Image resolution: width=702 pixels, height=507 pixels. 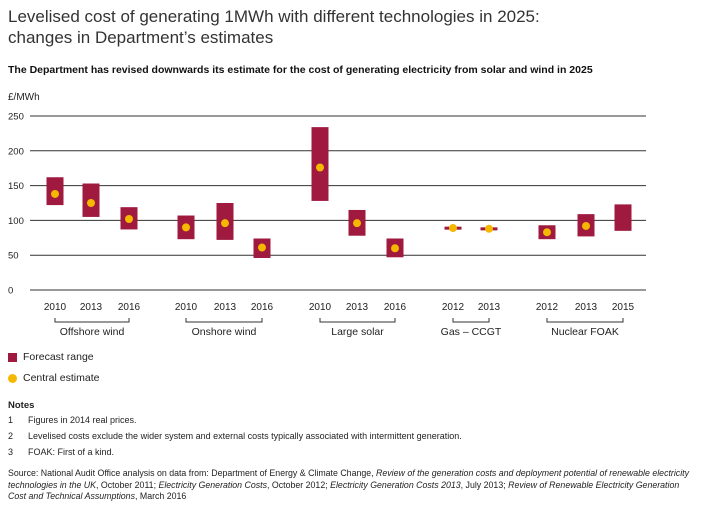 I want to click on source-text: , October 2012;, so click(x=299, y=484).